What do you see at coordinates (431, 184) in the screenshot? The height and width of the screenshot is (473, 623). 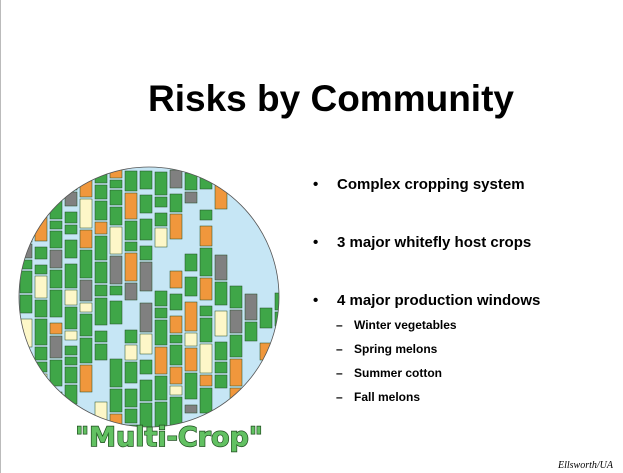 I see `bullet-text: Complex cropping system` at bounding box center [431, 184].